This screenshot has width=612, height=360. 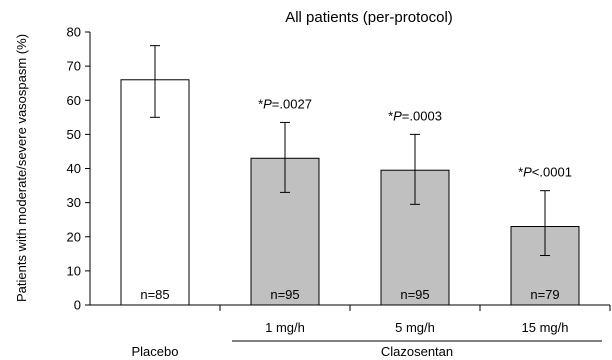 What do you see at coordinates (74, 236) in the screenshot?
I see `y-tick-label: 20` at bounding box center [74, 236].